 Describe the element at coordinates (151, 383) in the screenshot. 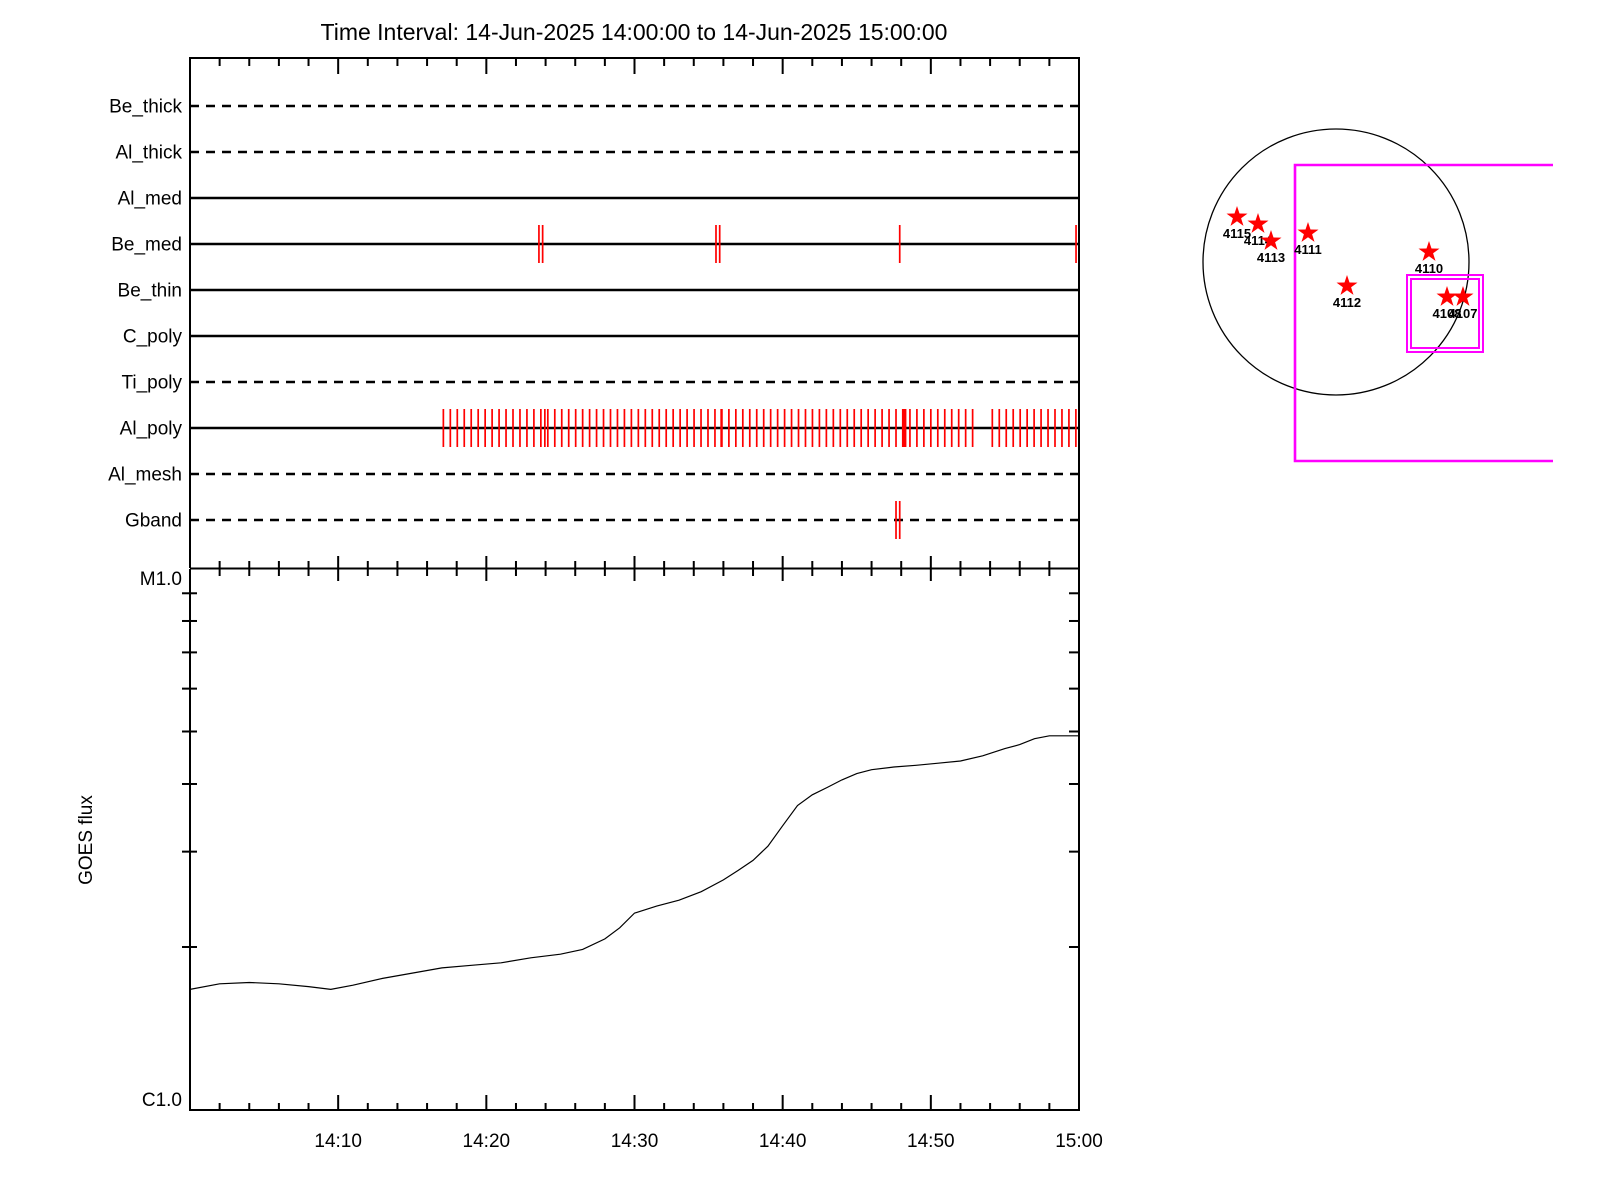

I see `filter-label-Ti_poly: Ti_poly` at that location.